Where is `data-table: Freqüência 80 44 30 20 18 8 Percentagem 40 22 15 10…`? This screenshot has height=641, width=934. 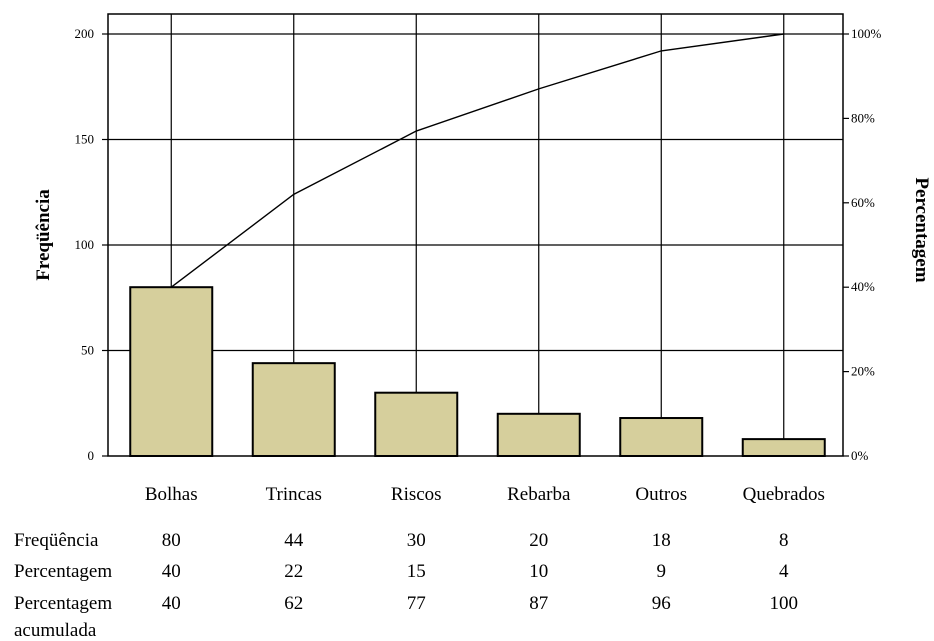
data-table: Freqüência 80 44 30 20 18 8 Percentagem 40 22 15 10… is located at coordinates (406, 585).